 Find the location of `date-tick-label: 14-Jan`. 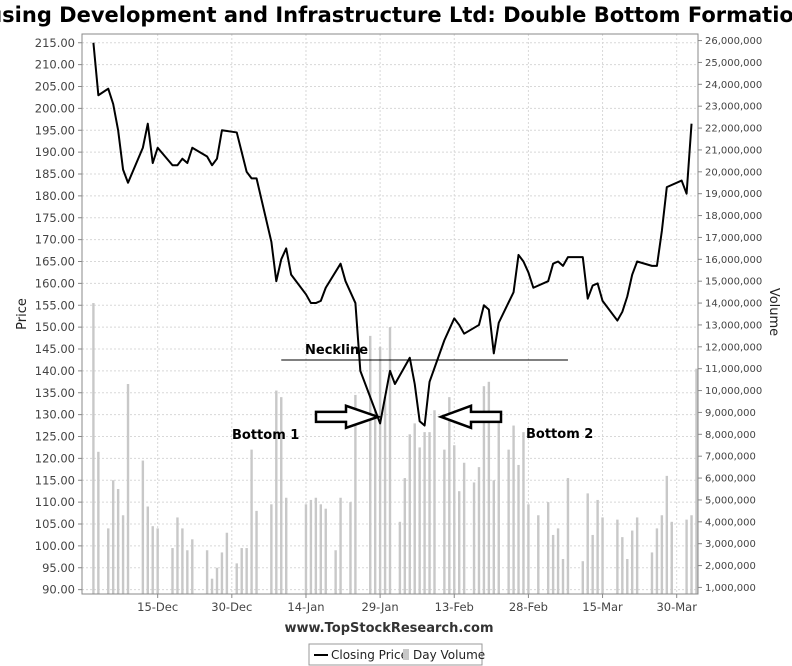

date-tick-label: 14-Jan is located at coordinates (305, 607).